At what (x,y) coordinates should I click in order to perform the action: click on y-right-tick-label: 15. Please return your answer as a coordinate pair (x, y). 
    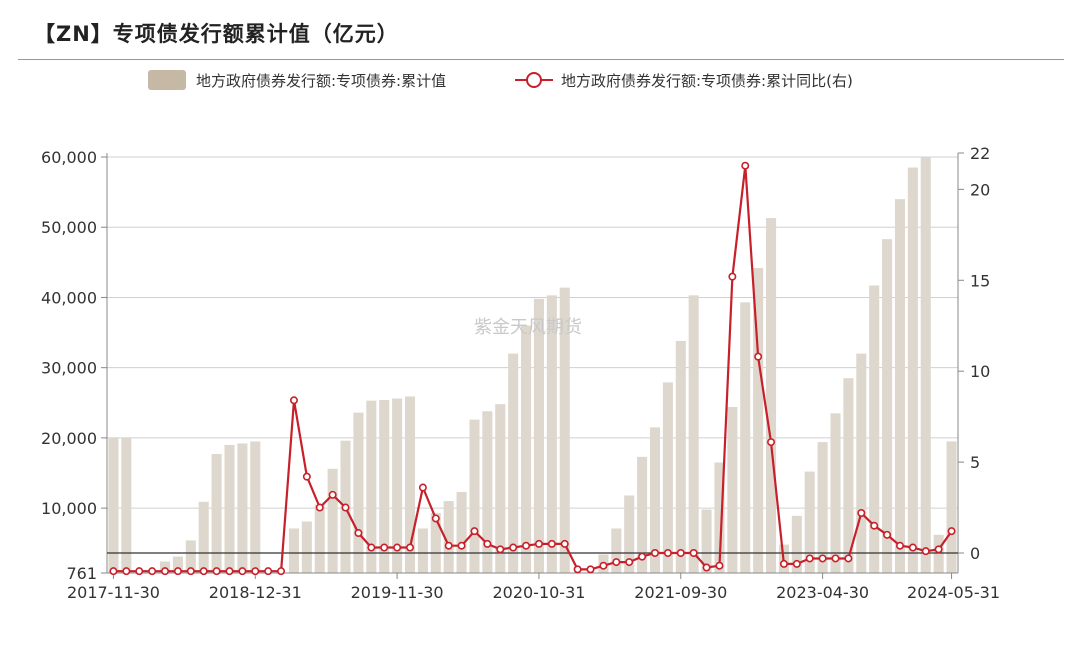
    Looking at the image, I should click on (980, 280).